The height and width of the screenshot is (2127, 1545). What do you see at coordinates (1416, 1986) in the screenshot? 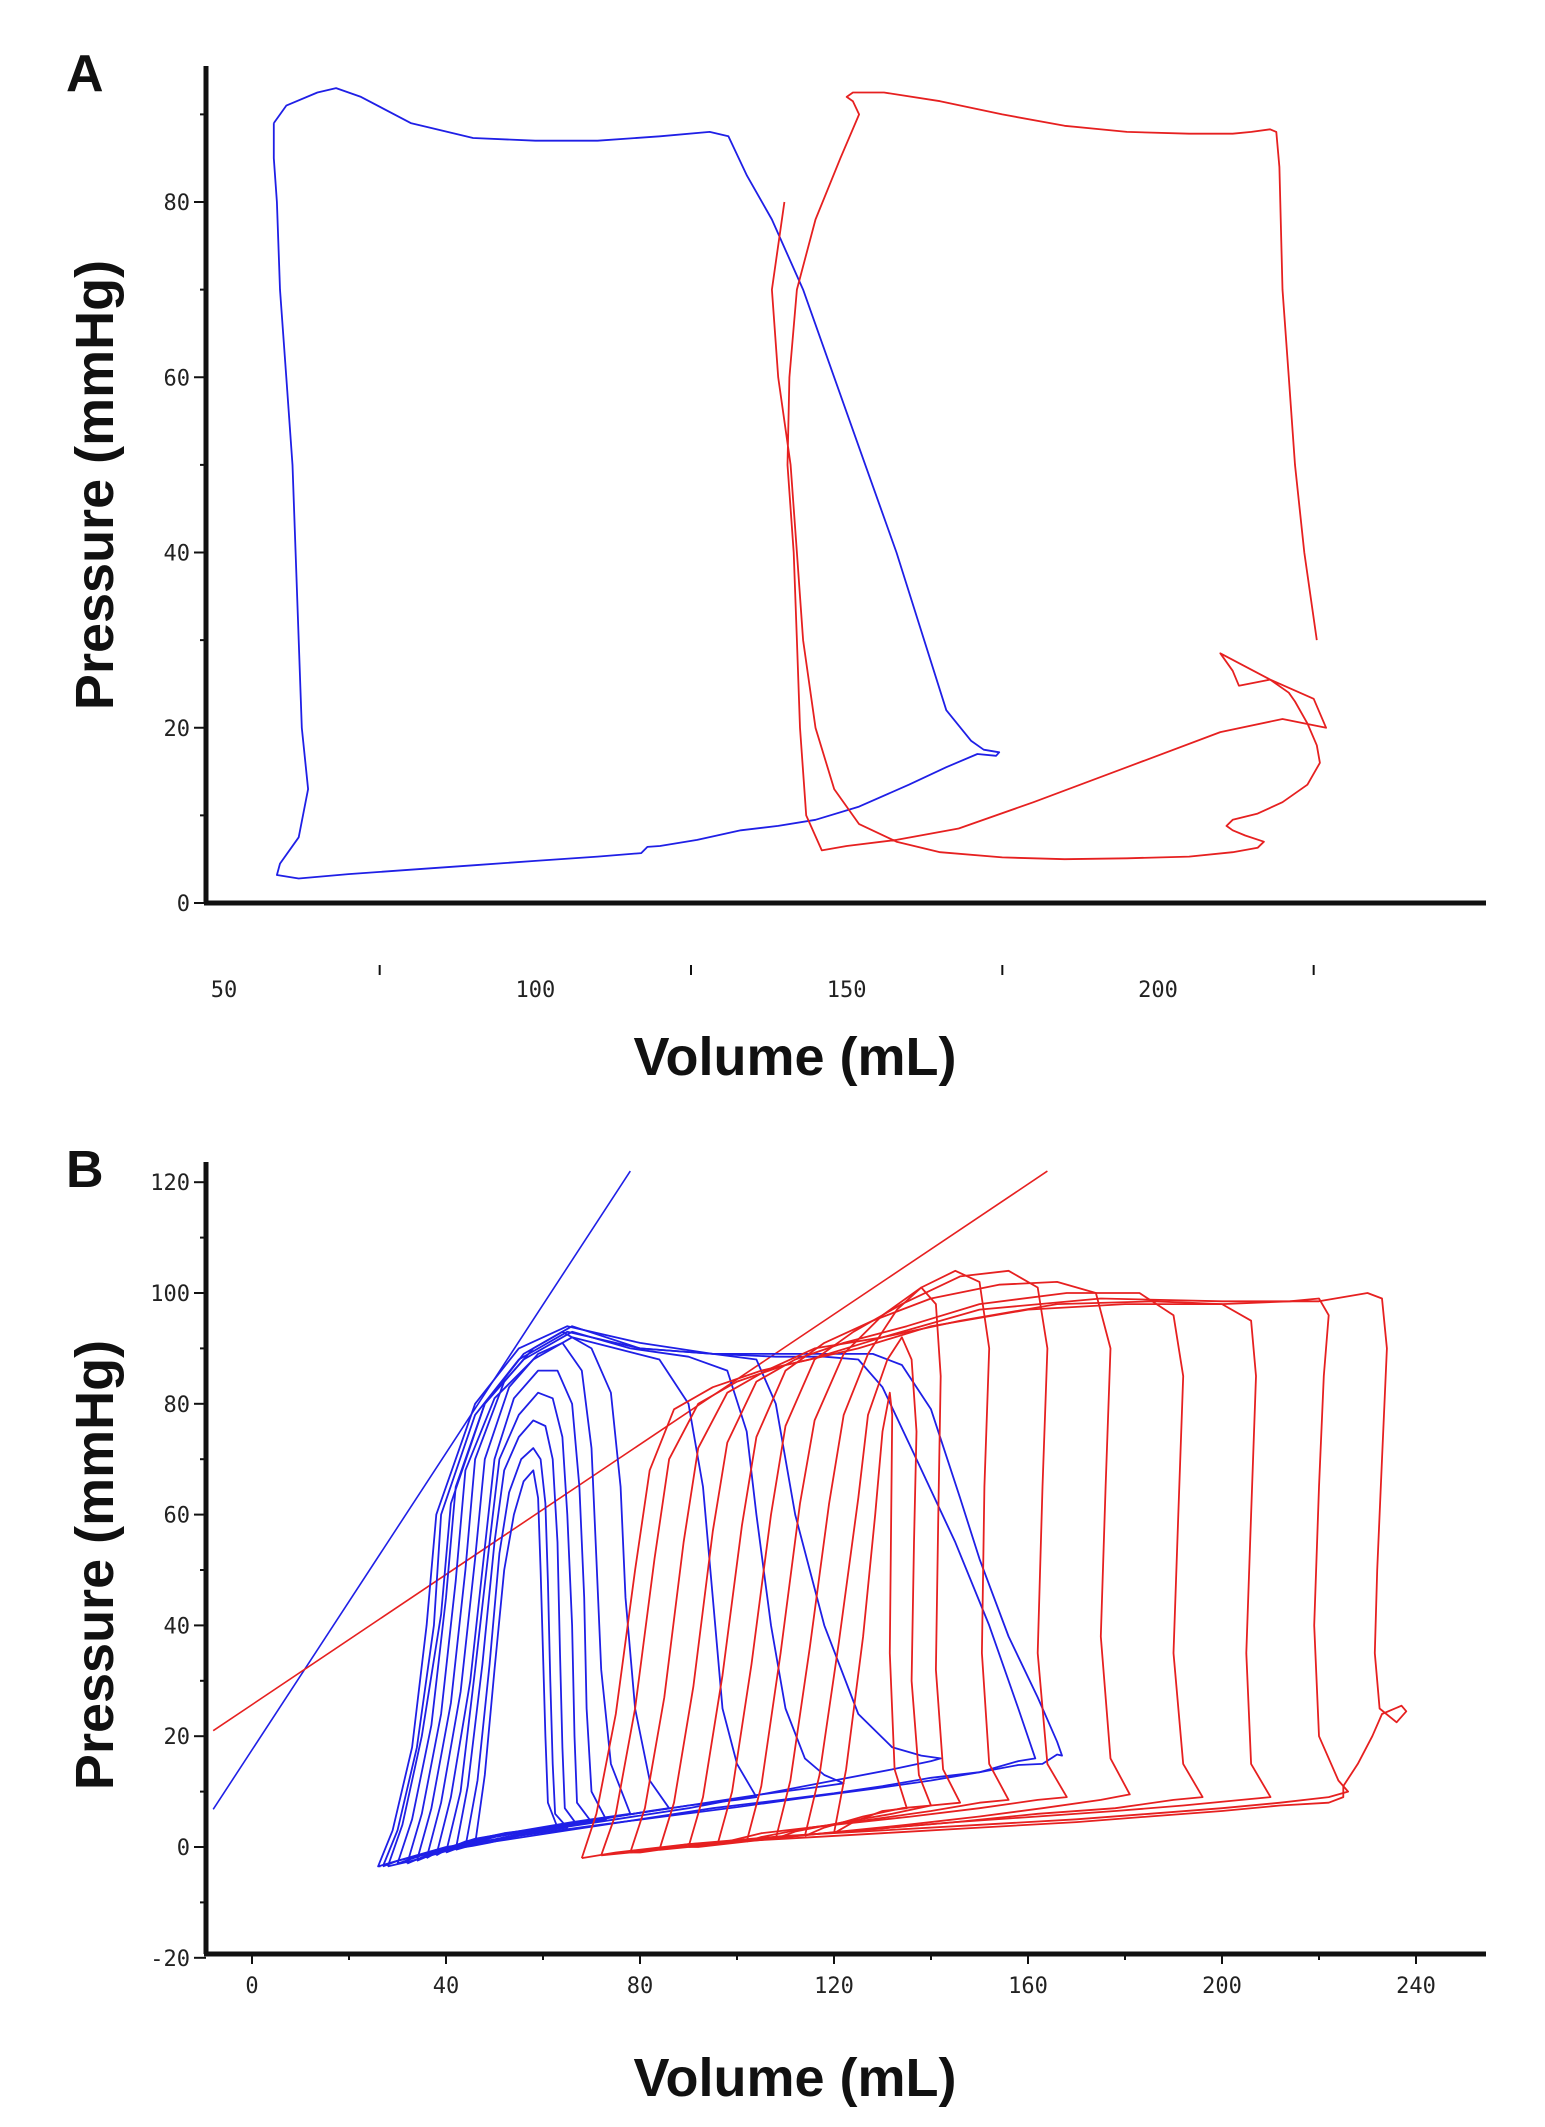
I see `panel-b-x-tick-label: 240` at bounding box center [1416, 1986].